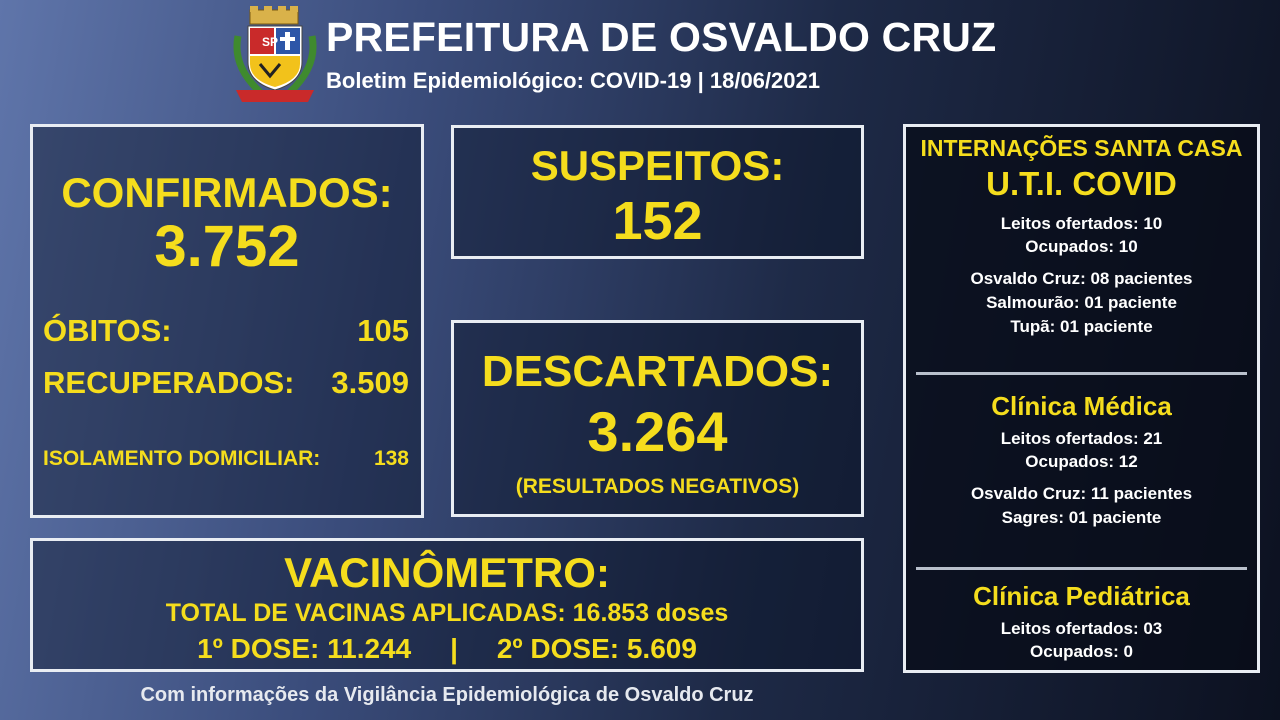 The width and height of the screenshot is (1280, 720). I want to click on confirmed-value: 3.752, so click(227, 246).